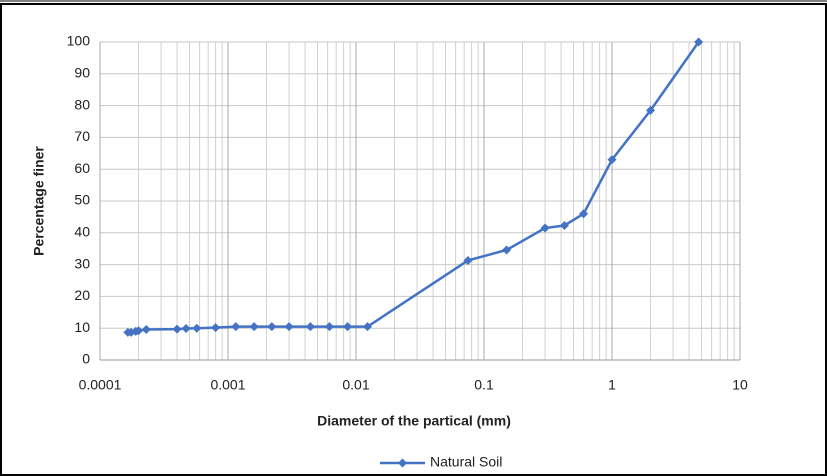  I want to click on x-tick-label: 0.0001, so click(100, 385).